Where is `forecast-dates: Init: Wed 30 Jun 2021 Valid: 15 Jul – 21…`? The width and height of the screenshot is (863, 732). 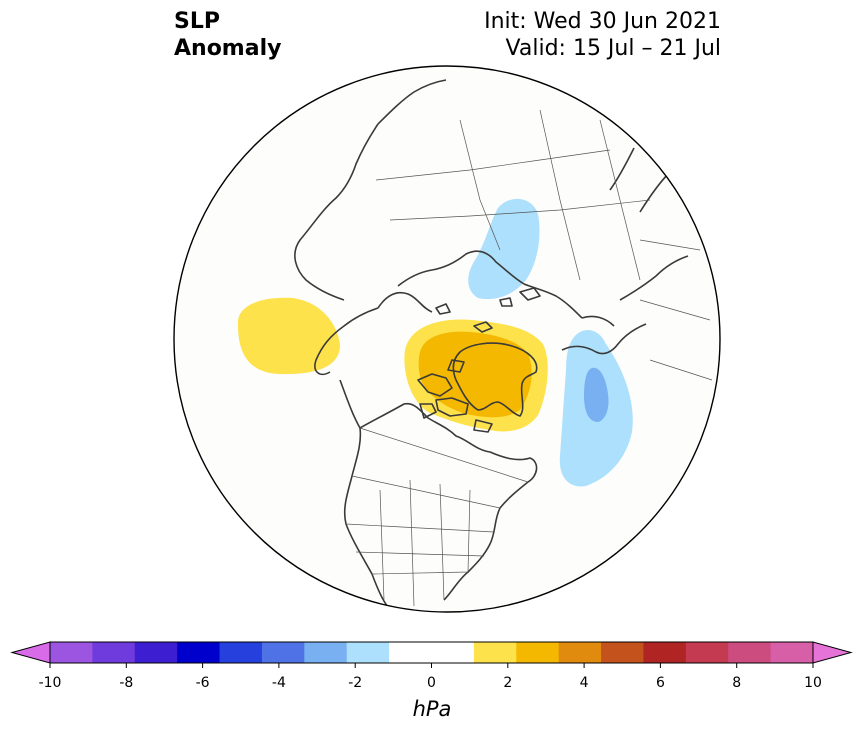 forecast-dates: Init: Wed 30 Jun 2021 Valid: 15 Jul – 21… is located at coordinates (602, 35).